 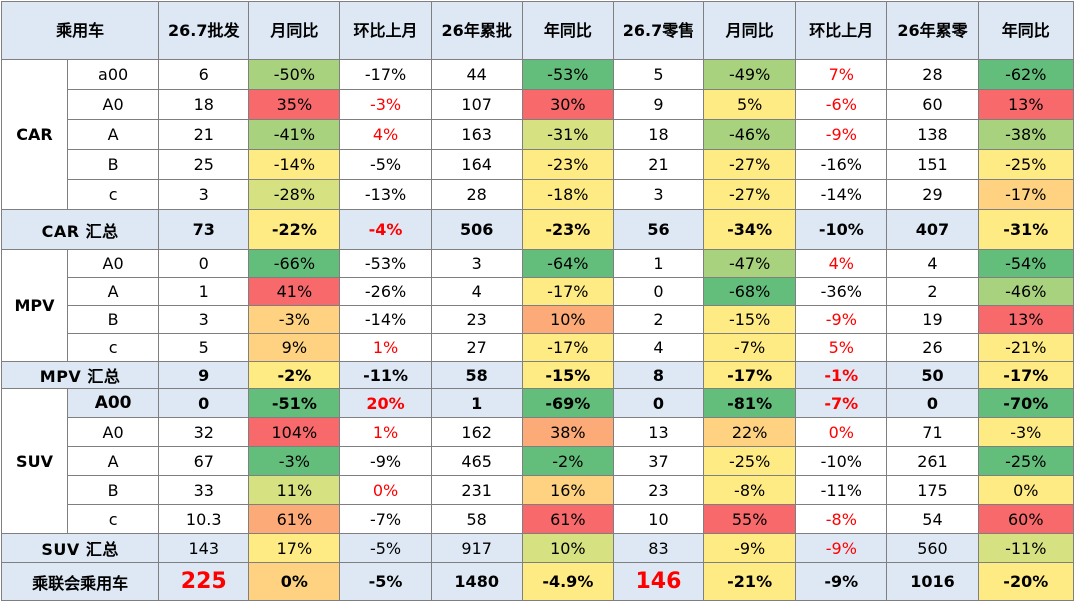 I want to click on data-cell: -25%, so click(x=1026, y=461).